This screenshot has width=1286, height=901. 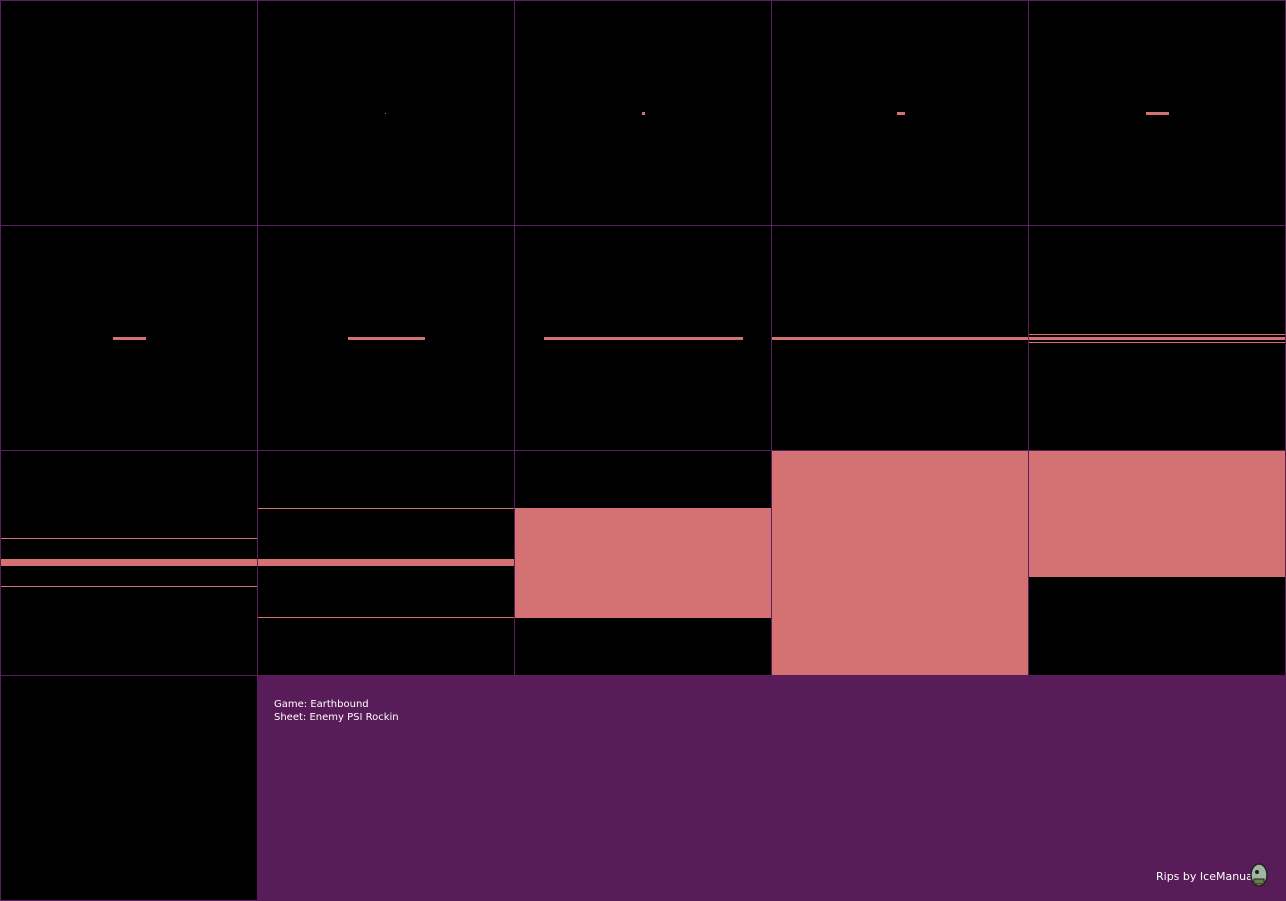 What do you see at coordinates (321, 704) in the screenshot?
I see `game-label: Game: Earthbound` at bounding box center [321, 704].